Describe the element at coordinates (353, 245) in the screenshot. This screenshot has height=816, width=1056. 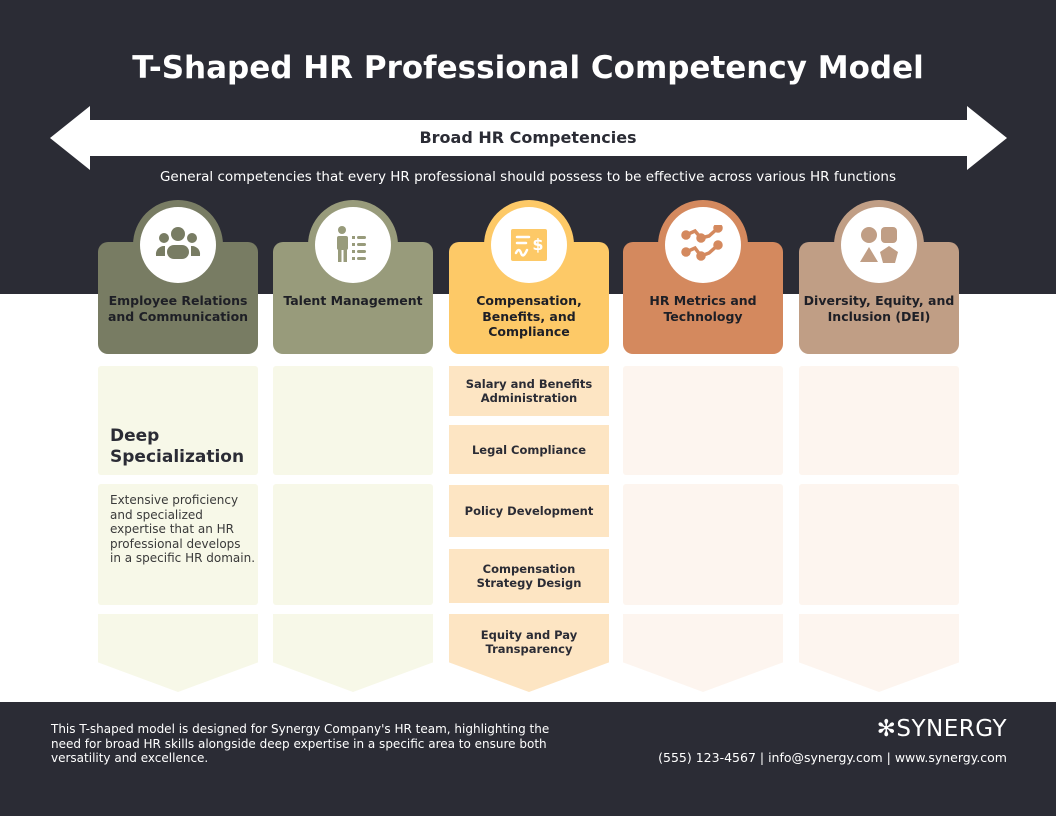
I see `person-list-icon` at that location.